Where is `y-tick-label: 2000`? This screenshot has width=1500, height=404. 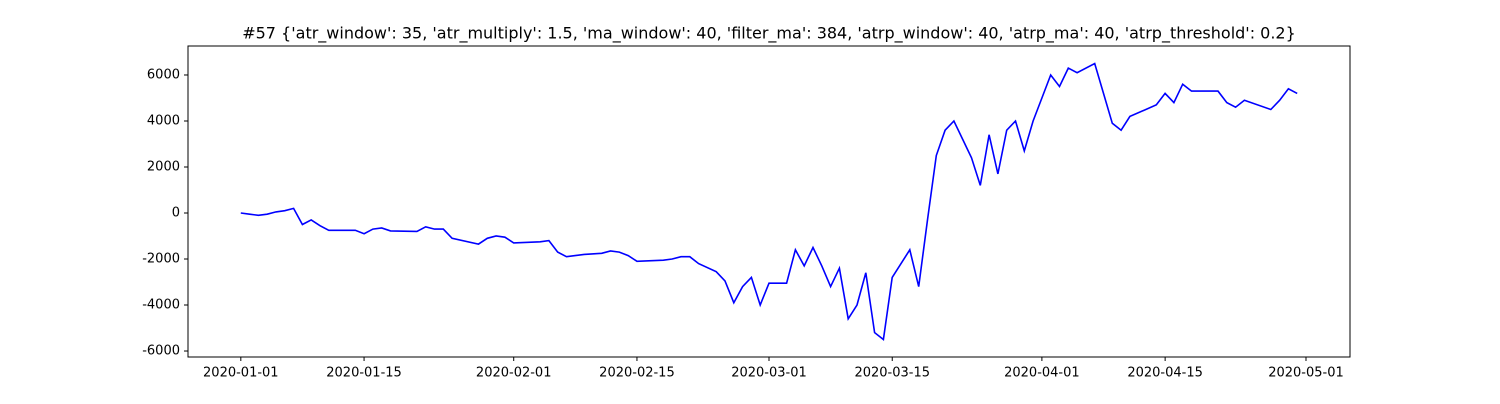
y-tick-label: 2000 is located at coordinates (163, 166).